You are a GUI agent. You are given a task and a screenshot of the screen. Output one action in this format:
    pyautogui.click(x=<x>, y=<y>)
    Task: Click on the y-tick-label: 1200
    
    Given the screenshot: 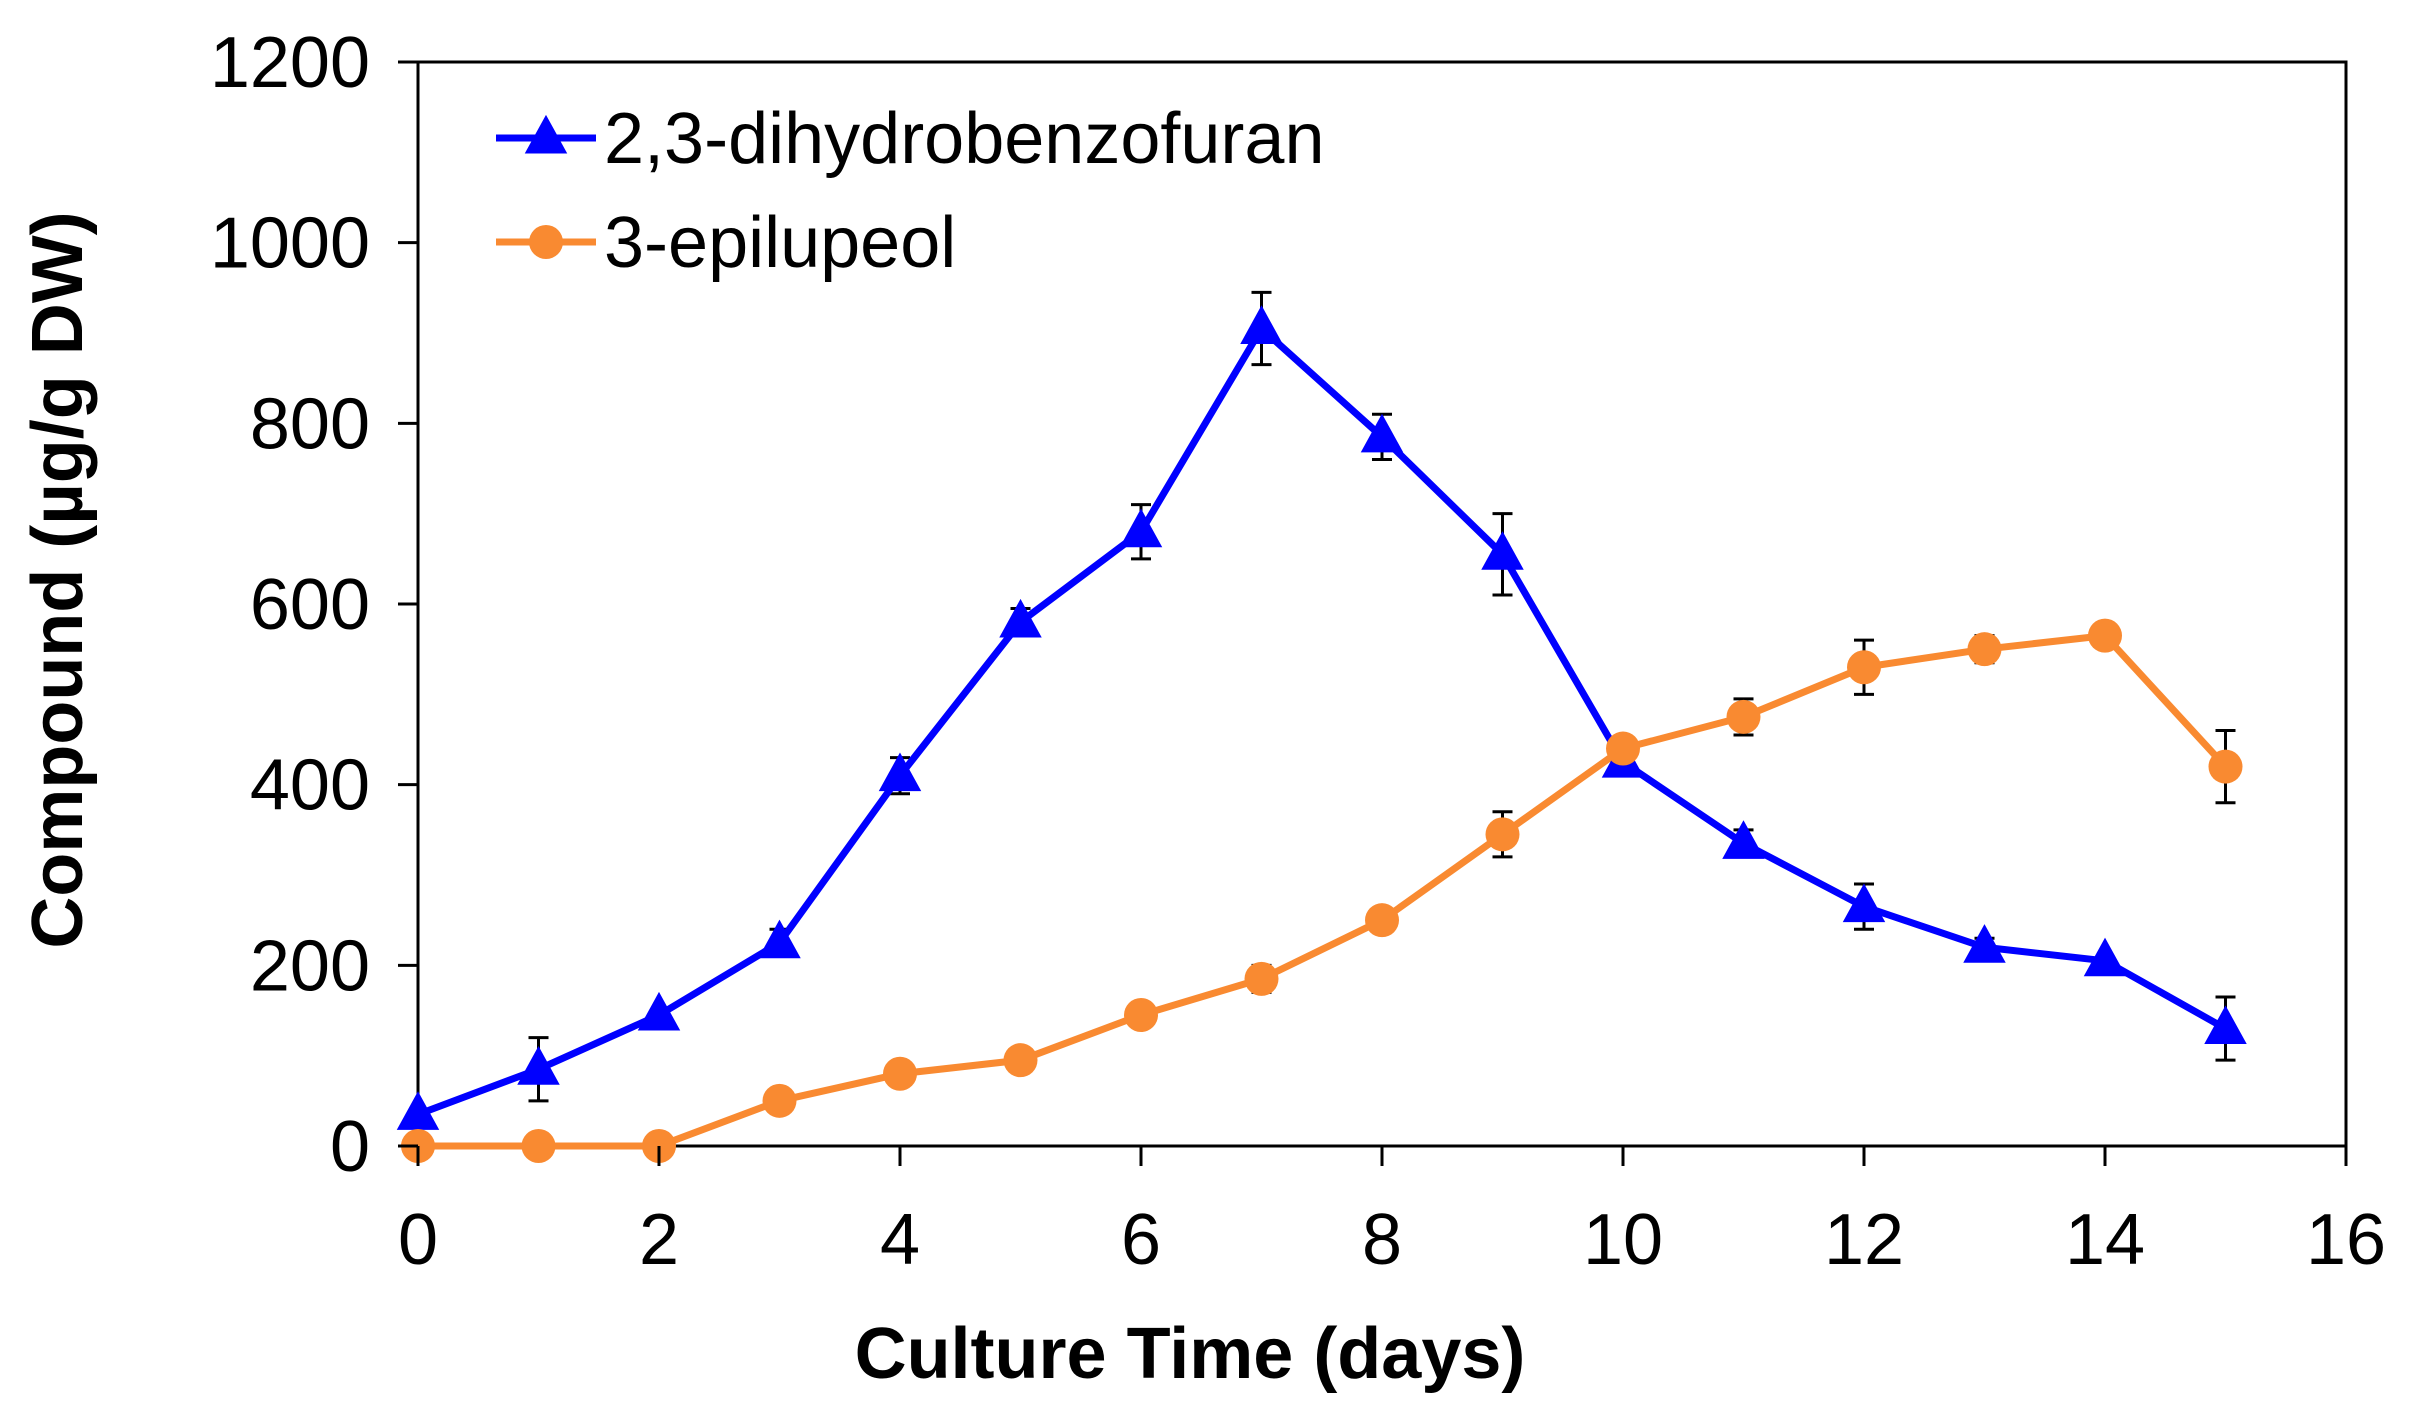 What is the action you would take?
    pyautogui.click(x=290, y=63)
    